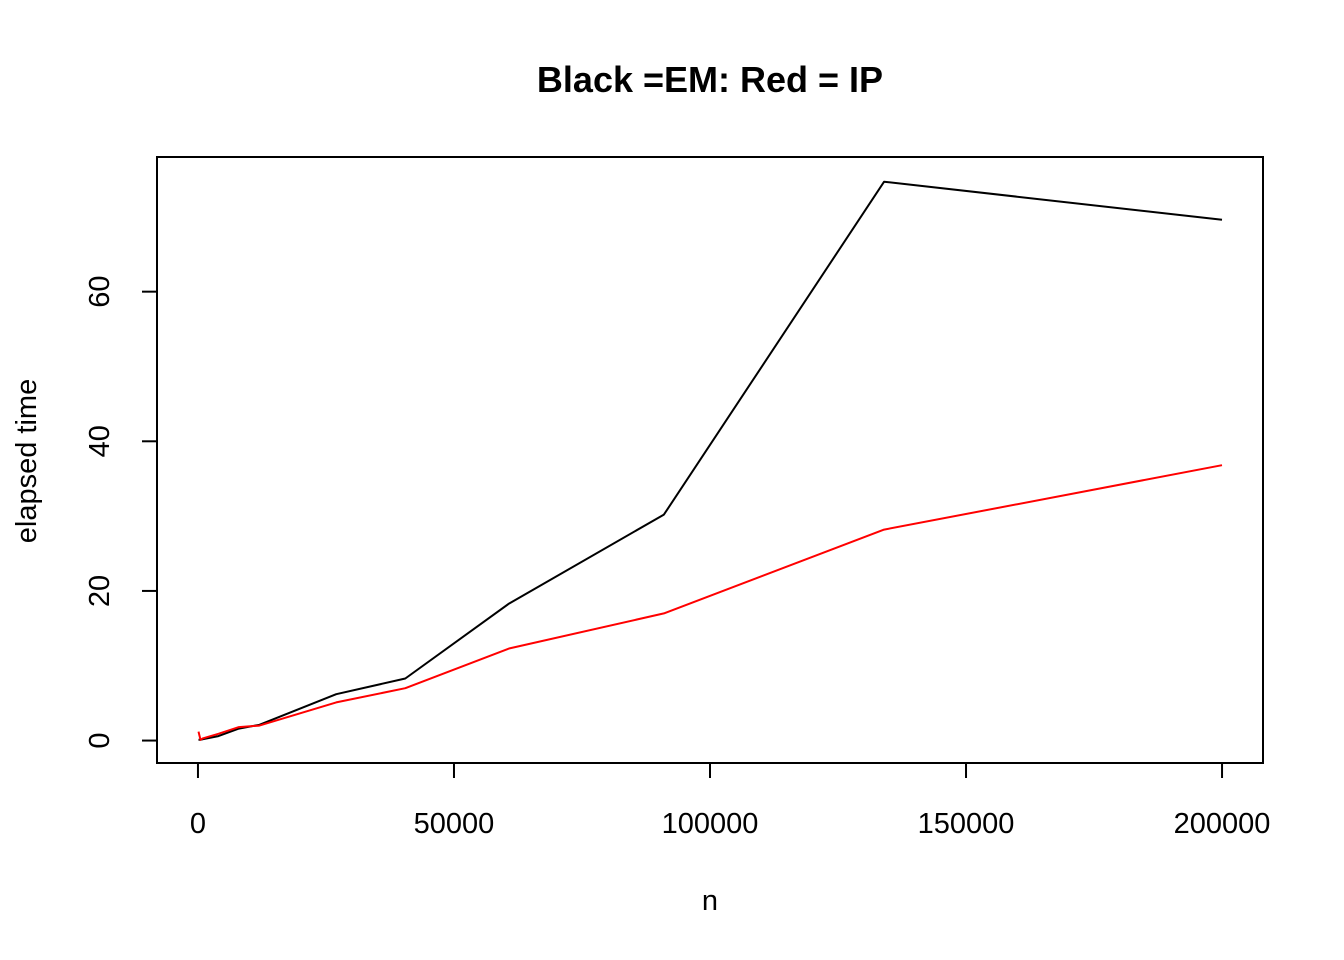  Describe the element at coordinates (966, 824) in the screenshot. I see `x-tick-label: 150000` at that location.